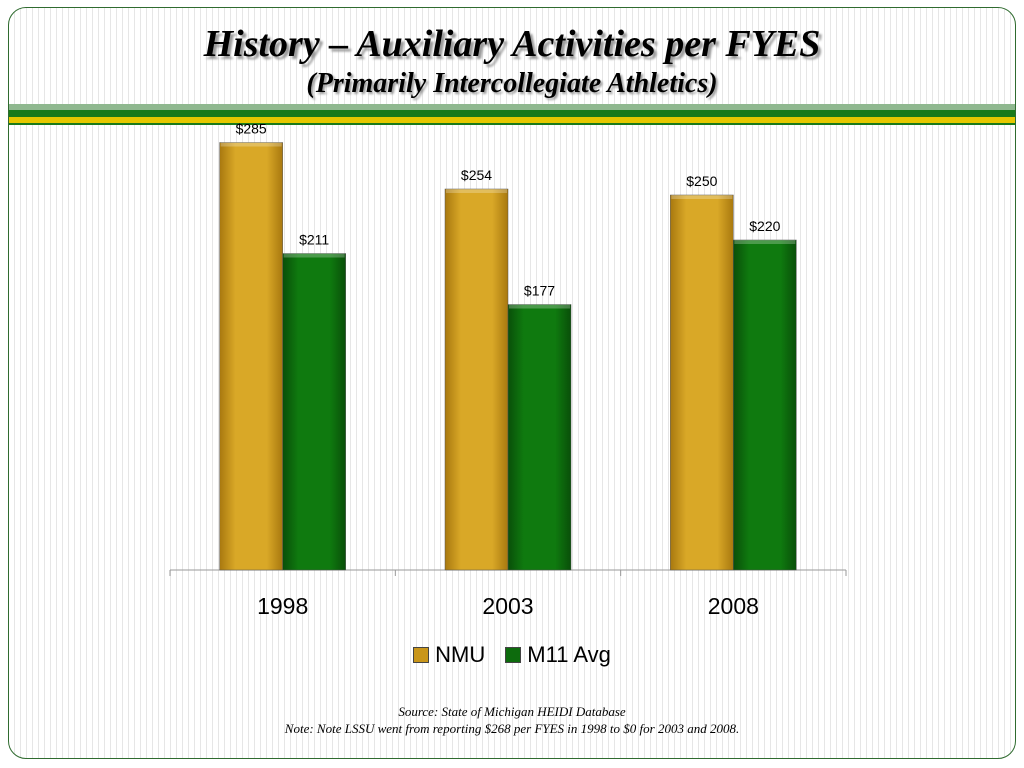 The height and width of the screenshot is (768, 1024). What do you see at coordinates (512, 124) in the screenshot?
I see `header-stripe-dark-green` at bounding box center [512, 124].